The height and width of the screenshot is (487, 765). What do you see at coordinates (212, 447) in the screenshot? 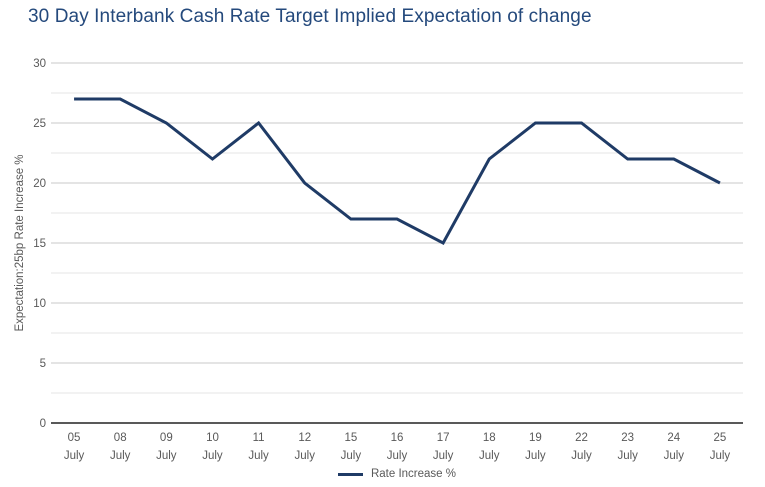
I see `x-tick-label: 10 July` at bounding box center [212, 447].